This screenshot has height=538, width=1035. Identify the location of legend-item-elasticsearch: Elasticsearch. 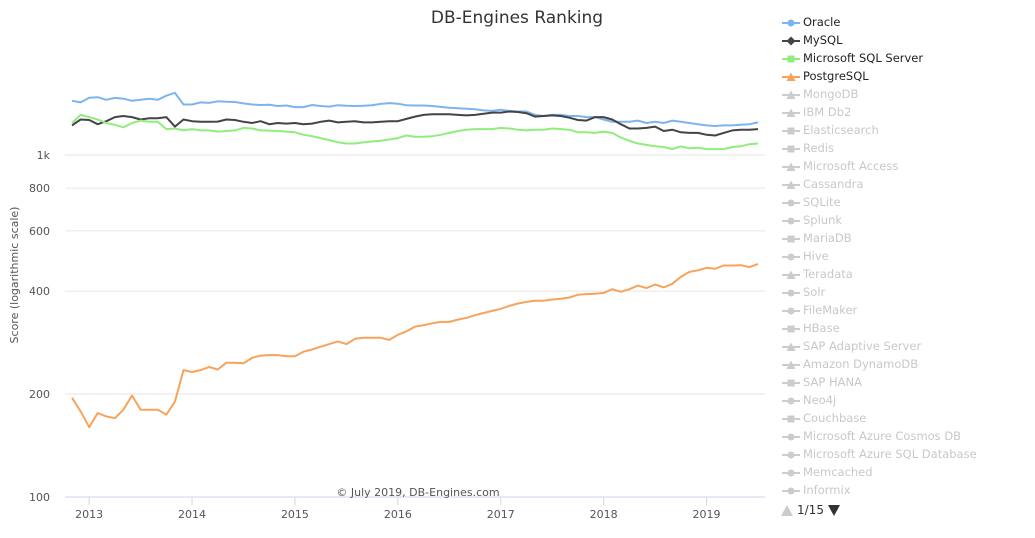
(907, 130).